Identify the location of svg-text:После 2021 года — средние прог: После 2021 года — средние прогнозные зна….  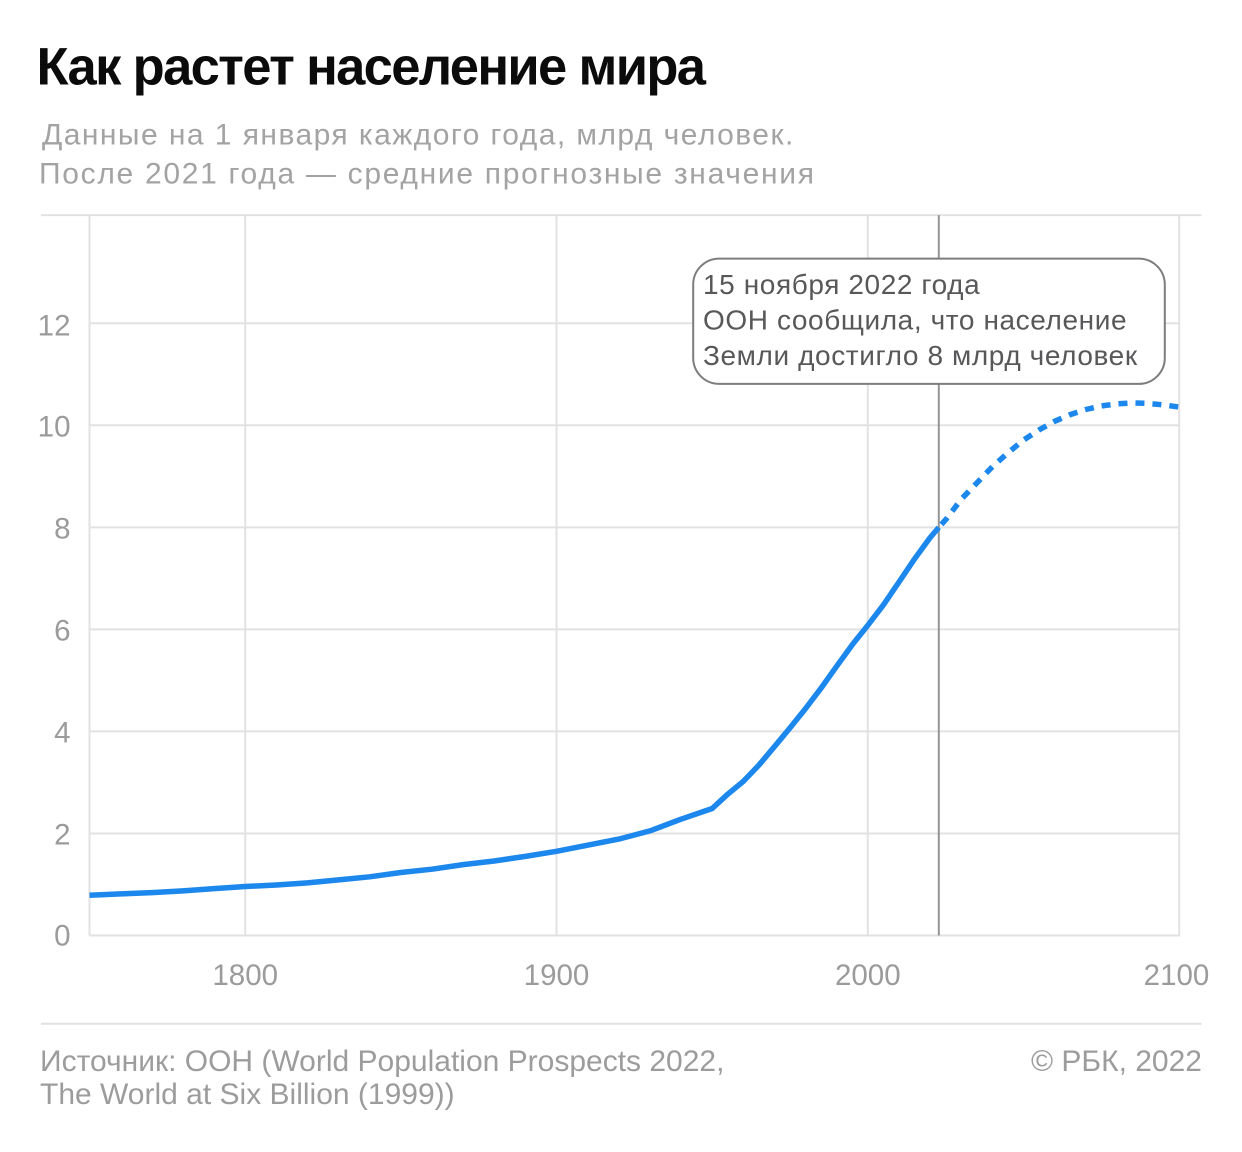
(427, 173).